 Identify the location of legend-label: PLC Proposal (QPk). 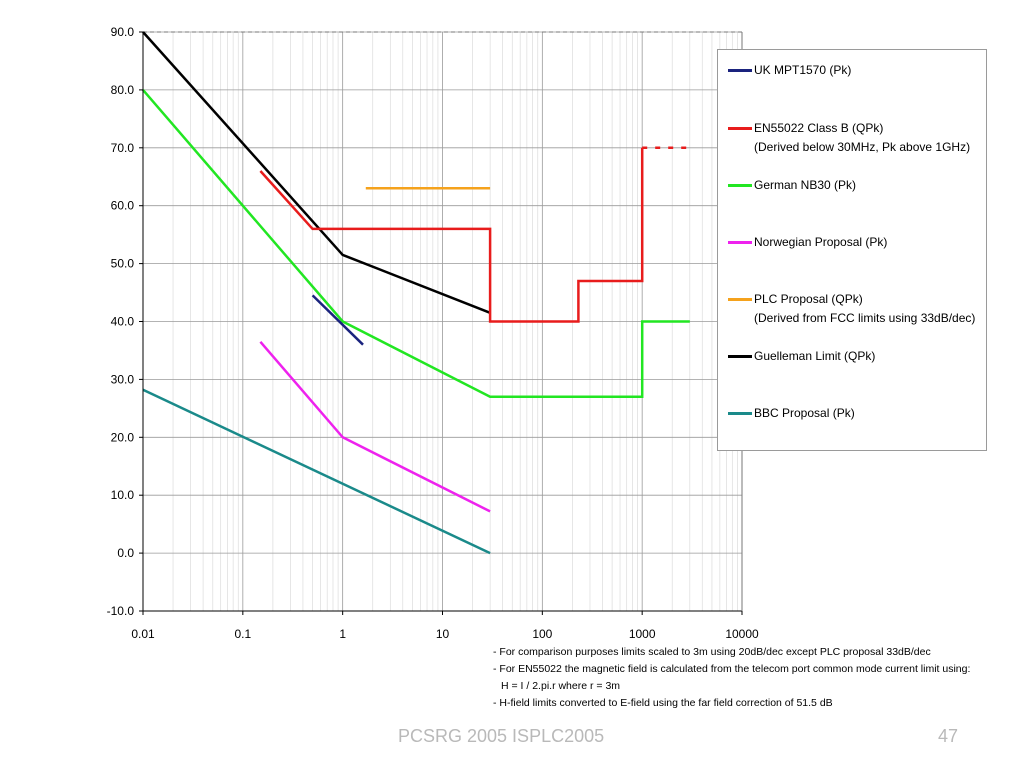
(808, 299).